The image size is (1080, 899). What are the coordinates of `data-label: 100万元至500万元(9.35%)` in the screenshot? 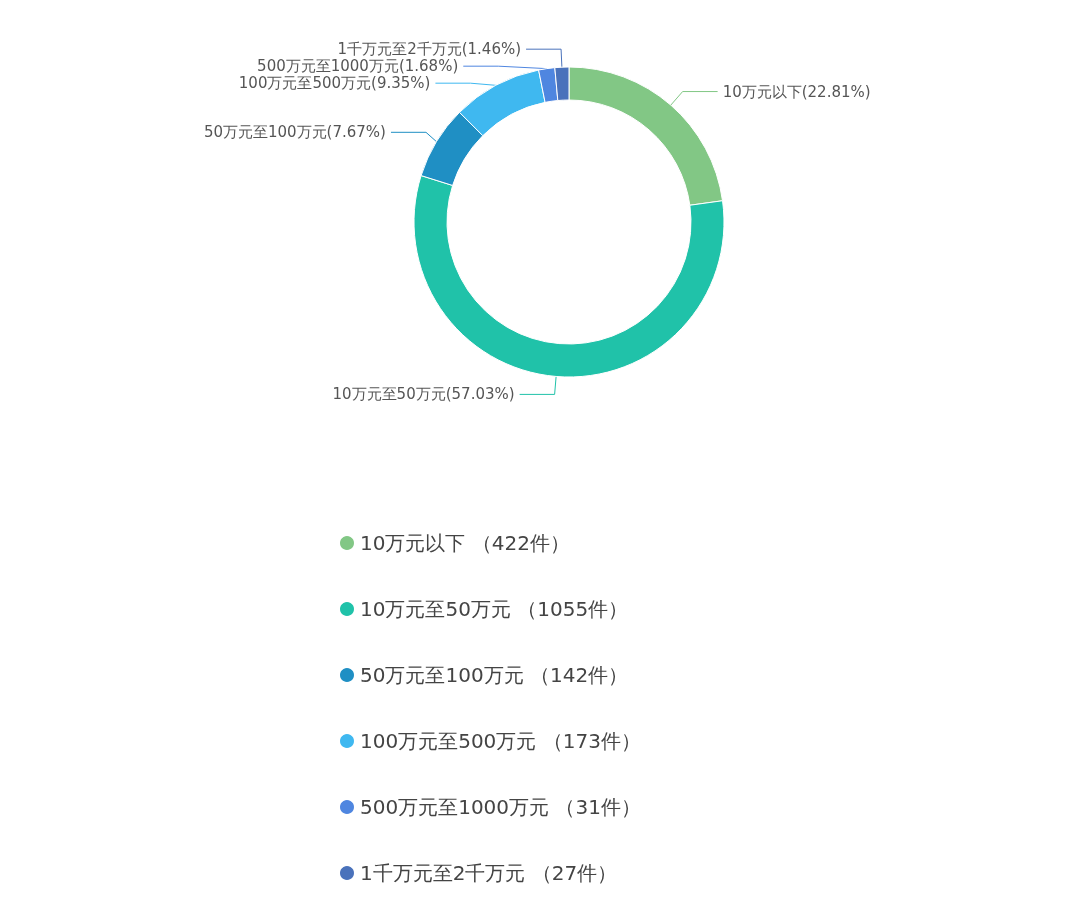 It's located at (334, 83).